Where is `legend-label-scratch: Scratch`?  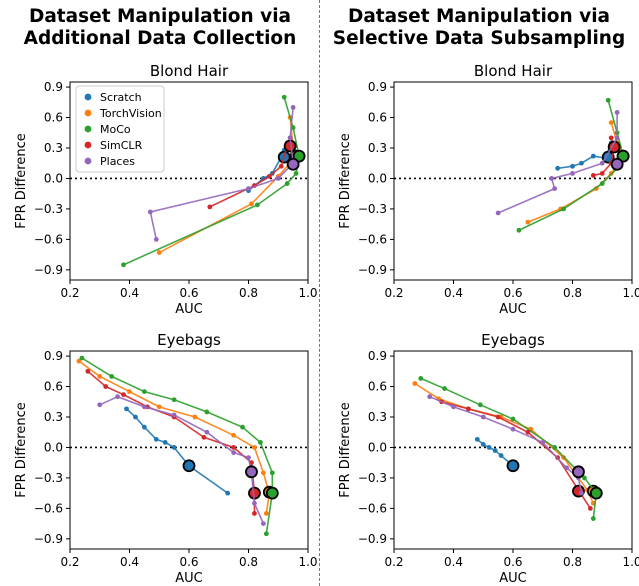 legend-label-scratch: Scratch is located at coordinates (121, 97).